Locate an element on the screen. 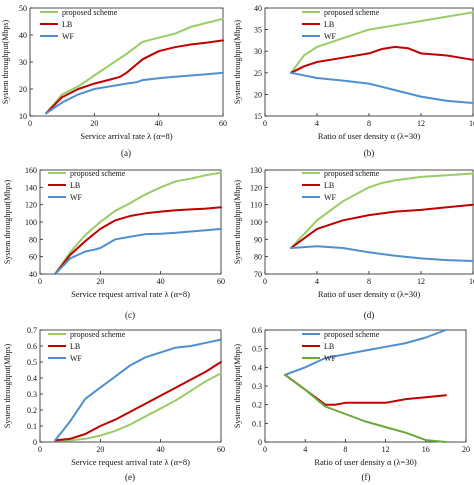  y-tick-label: 0.4 is located at coordinates (257, 367).